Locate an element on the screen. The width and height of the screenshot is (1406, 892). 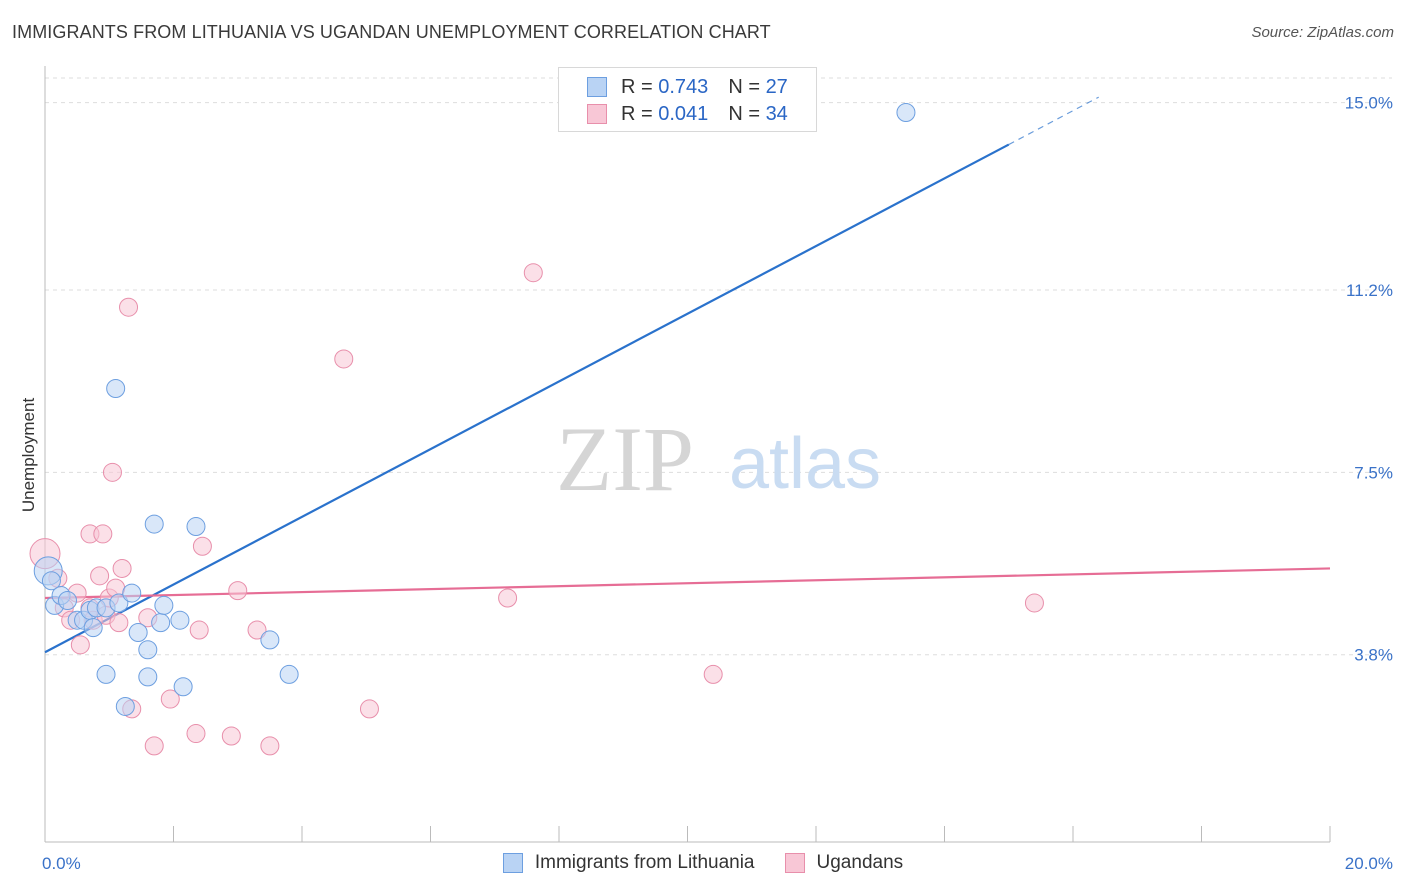
source-label: Source: ZipAtlas.com is located at coordinates (1322, 32).